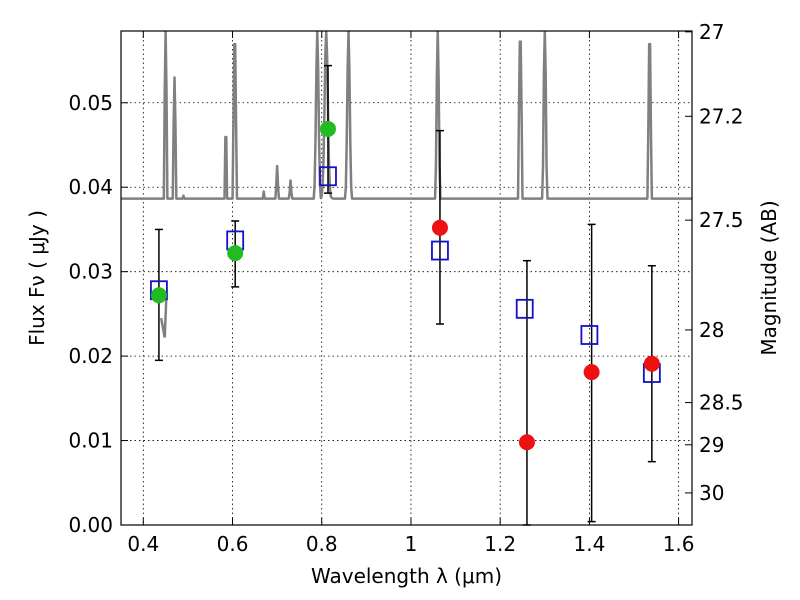 This screenshot has height=600, width=800. I want to click on y-axis-label: Flux Fν ( μJy ), so click(37, 278).